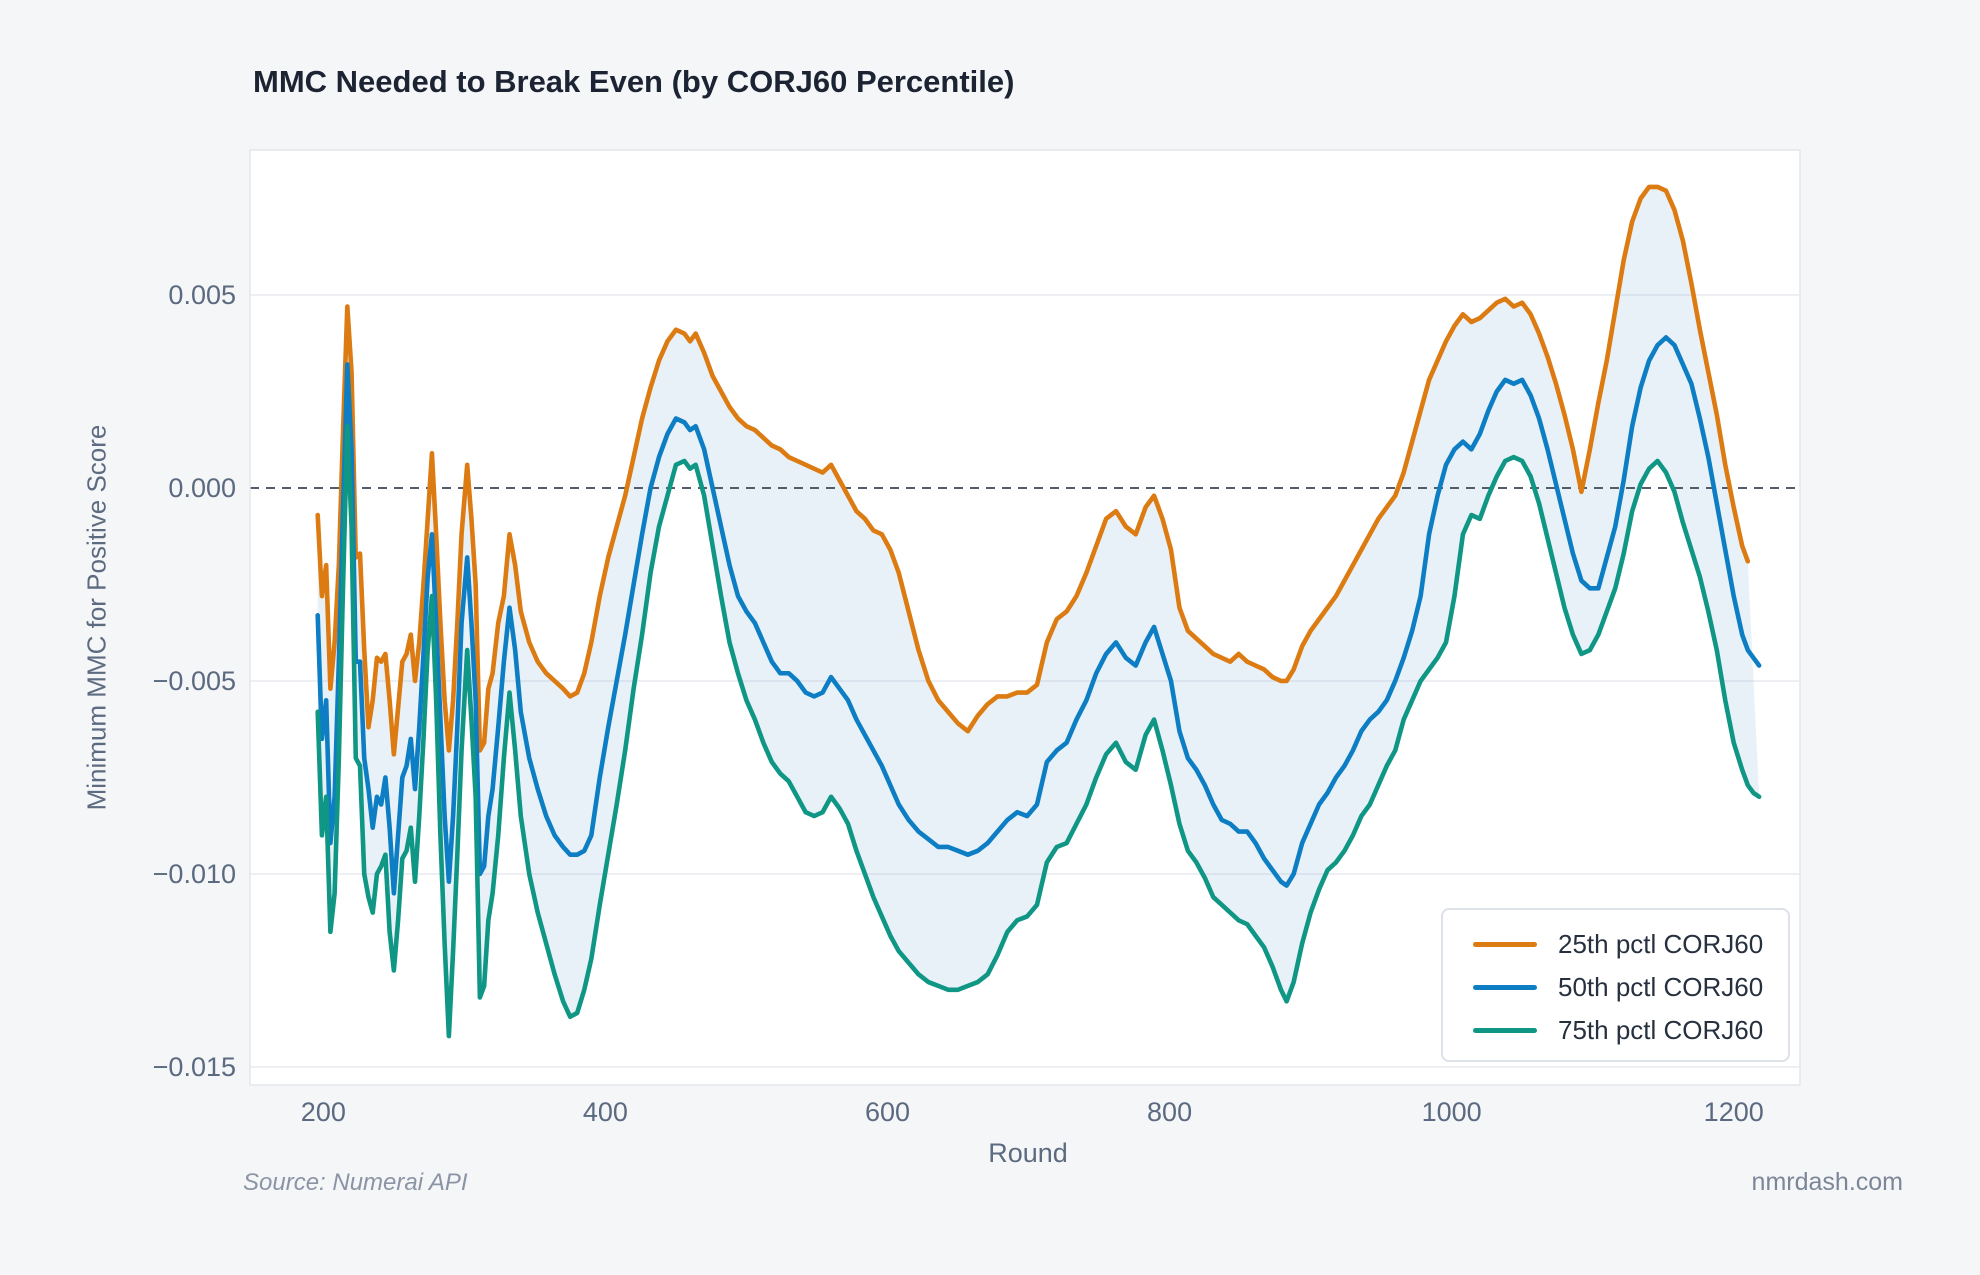  Describe the element at coordinates (1661, 1030) in the screenshot. I see `legend-label: 75th pctl CORJ60` at that location.